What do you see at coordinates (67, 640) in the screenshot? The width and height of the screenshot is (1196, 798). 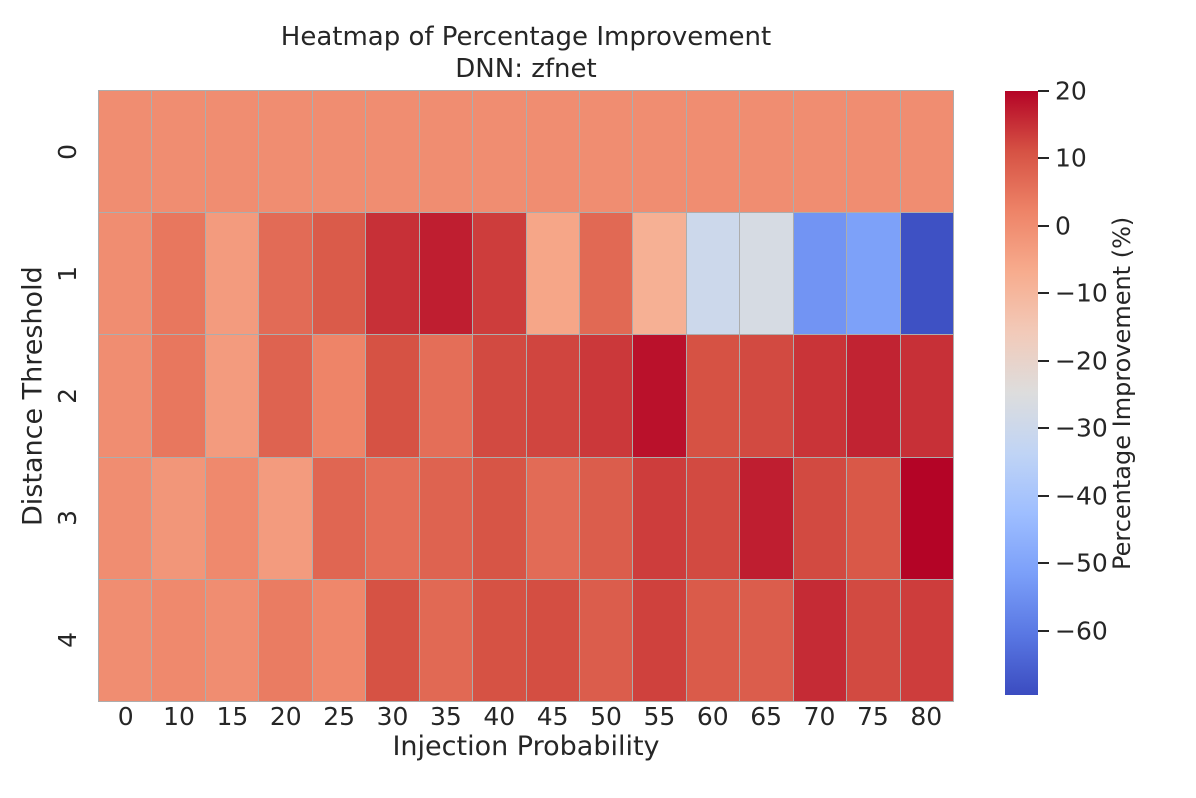 I see `y-tick-label: 4` at bounding box center [67, 640].